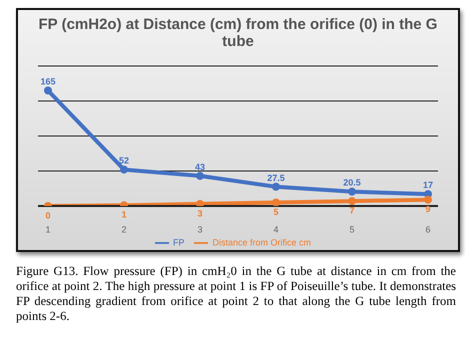 Image resolution: width=466 pixels, height=349 pixels. I want to click on x-tick-label: 1, so click(48, 229).